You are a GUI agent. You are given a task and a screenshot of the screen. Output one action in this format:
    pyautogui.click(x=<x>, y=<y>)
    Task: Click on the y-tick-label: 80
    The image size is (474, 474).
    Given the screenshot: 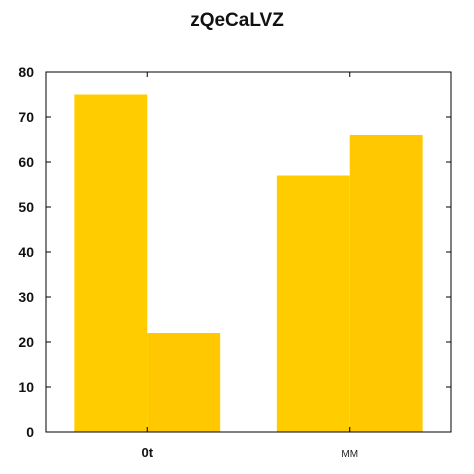 What is the action you would take?
    pyautogui.click(x=26, y=72)
    